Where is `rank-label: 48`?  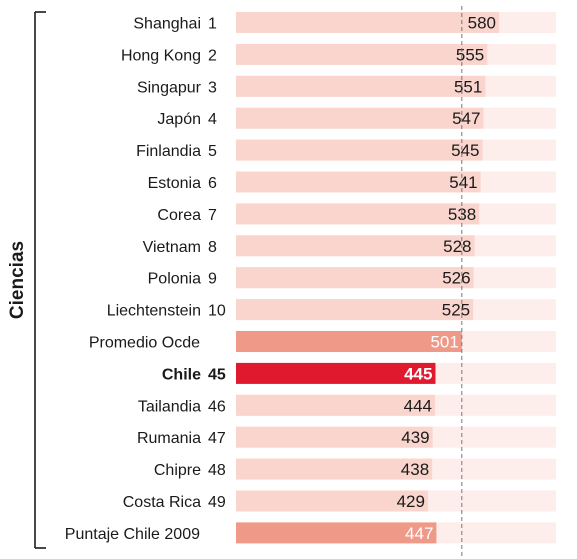
rank-label: 48 is located at coordinates (217, 470).